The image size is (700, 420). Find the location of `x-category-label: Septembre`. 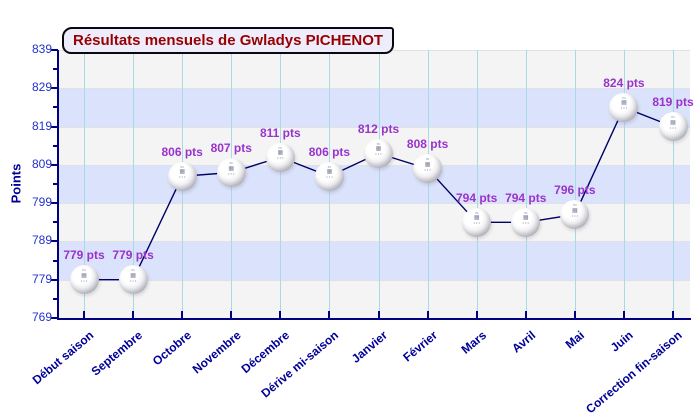

x-category-label: Septembre is located at coordinates (117, 353).